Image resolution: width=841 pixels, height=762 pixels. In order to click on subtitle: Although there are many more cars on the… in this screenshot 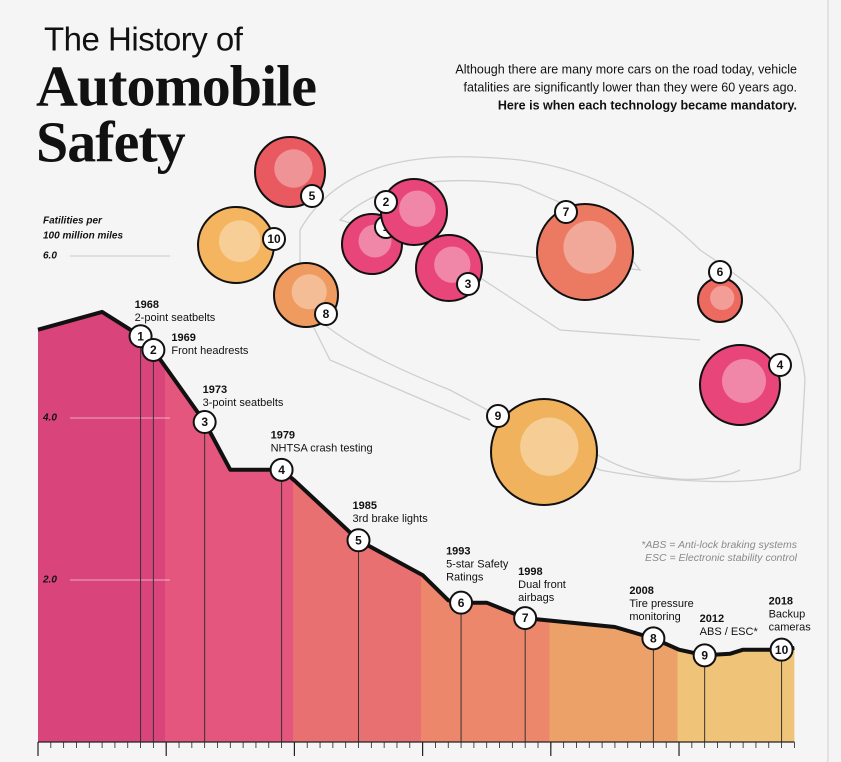, I will do `click(626, 69)`.